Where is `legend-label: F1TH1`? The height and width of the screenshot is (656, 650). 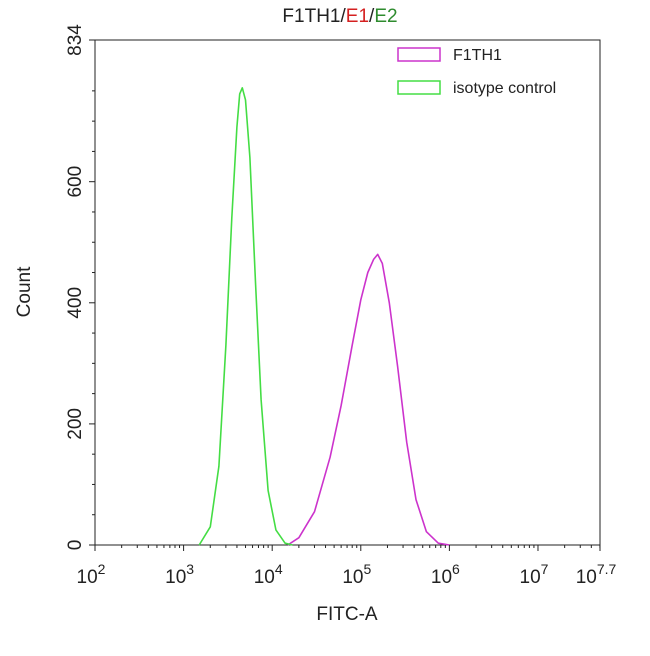 legend-label: F1TH1 is located at coordinates (477, 55).